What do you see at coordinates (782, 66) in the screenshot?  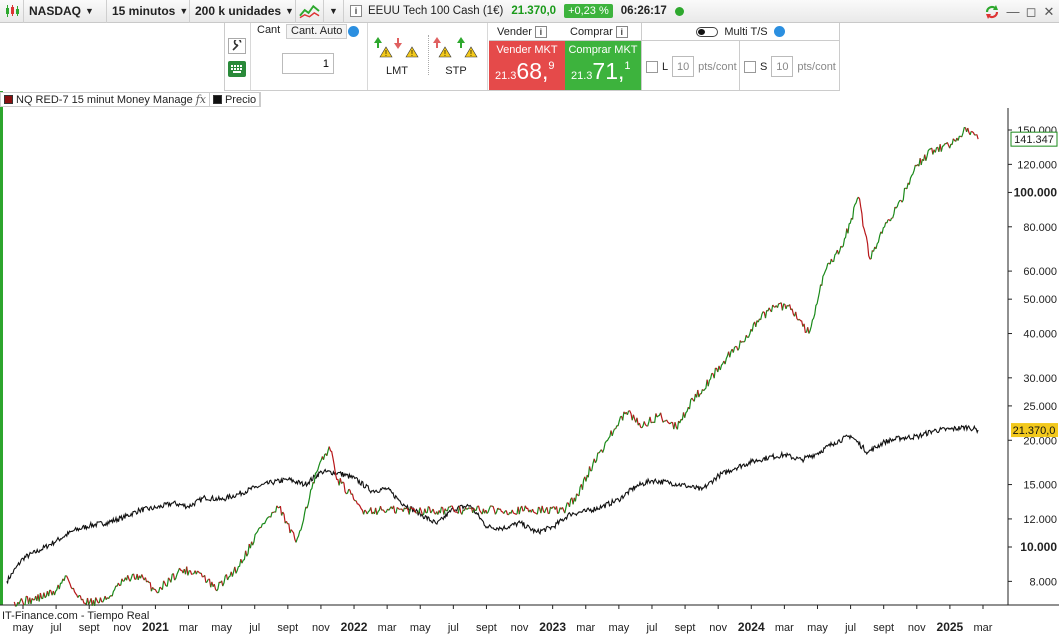 I see `short-pts-input: 10` at bounding box center [782, 66].